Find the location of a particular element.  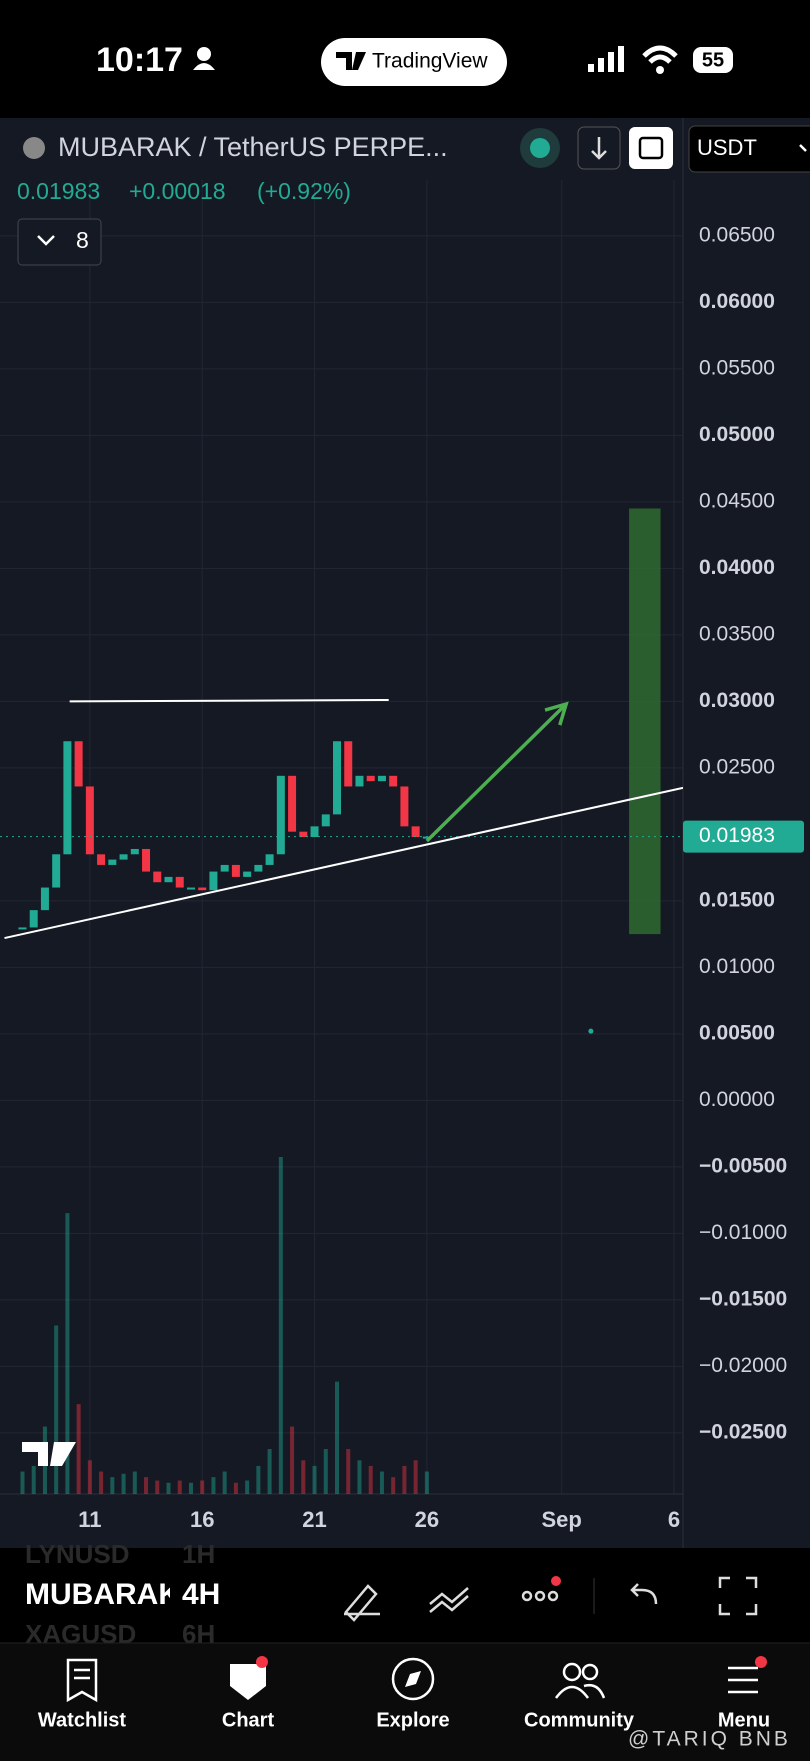

chart-icon is located at coordinates (248, 1682).